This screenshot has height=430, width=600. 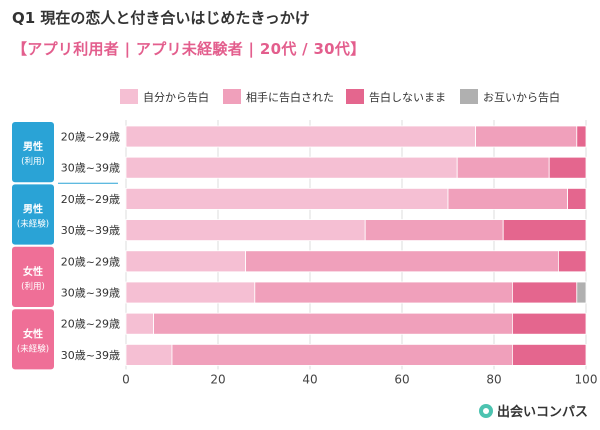 I want to click on x-tick-label: 40, so click(x=309, y=379).